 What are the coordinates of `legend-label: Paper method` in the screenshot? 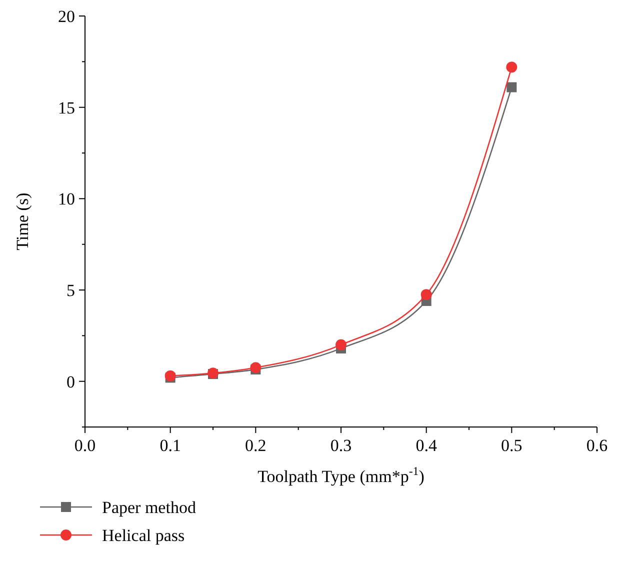 It's located at (149, 507).